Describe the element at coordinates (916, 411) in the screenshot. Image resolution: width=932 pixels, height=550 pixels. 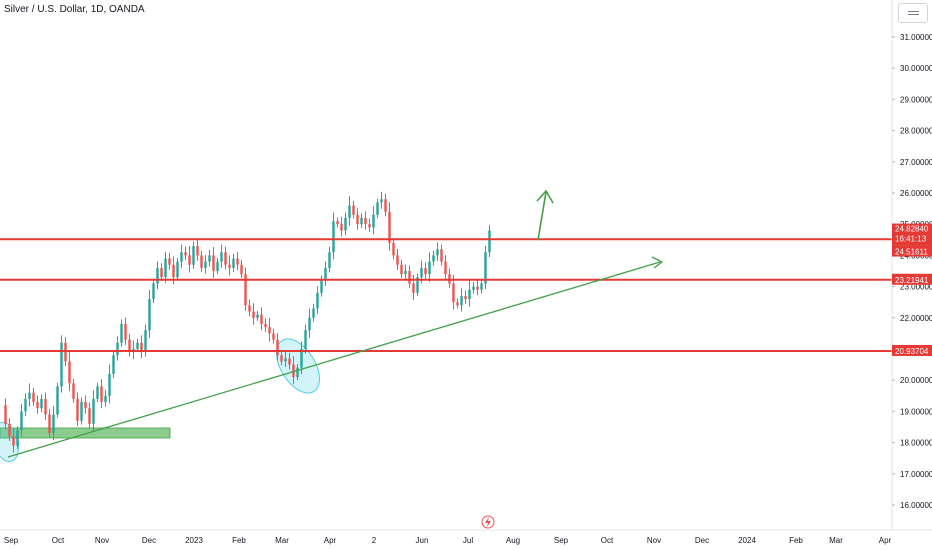
I see `price-tick-label: 19.00000` at that location.